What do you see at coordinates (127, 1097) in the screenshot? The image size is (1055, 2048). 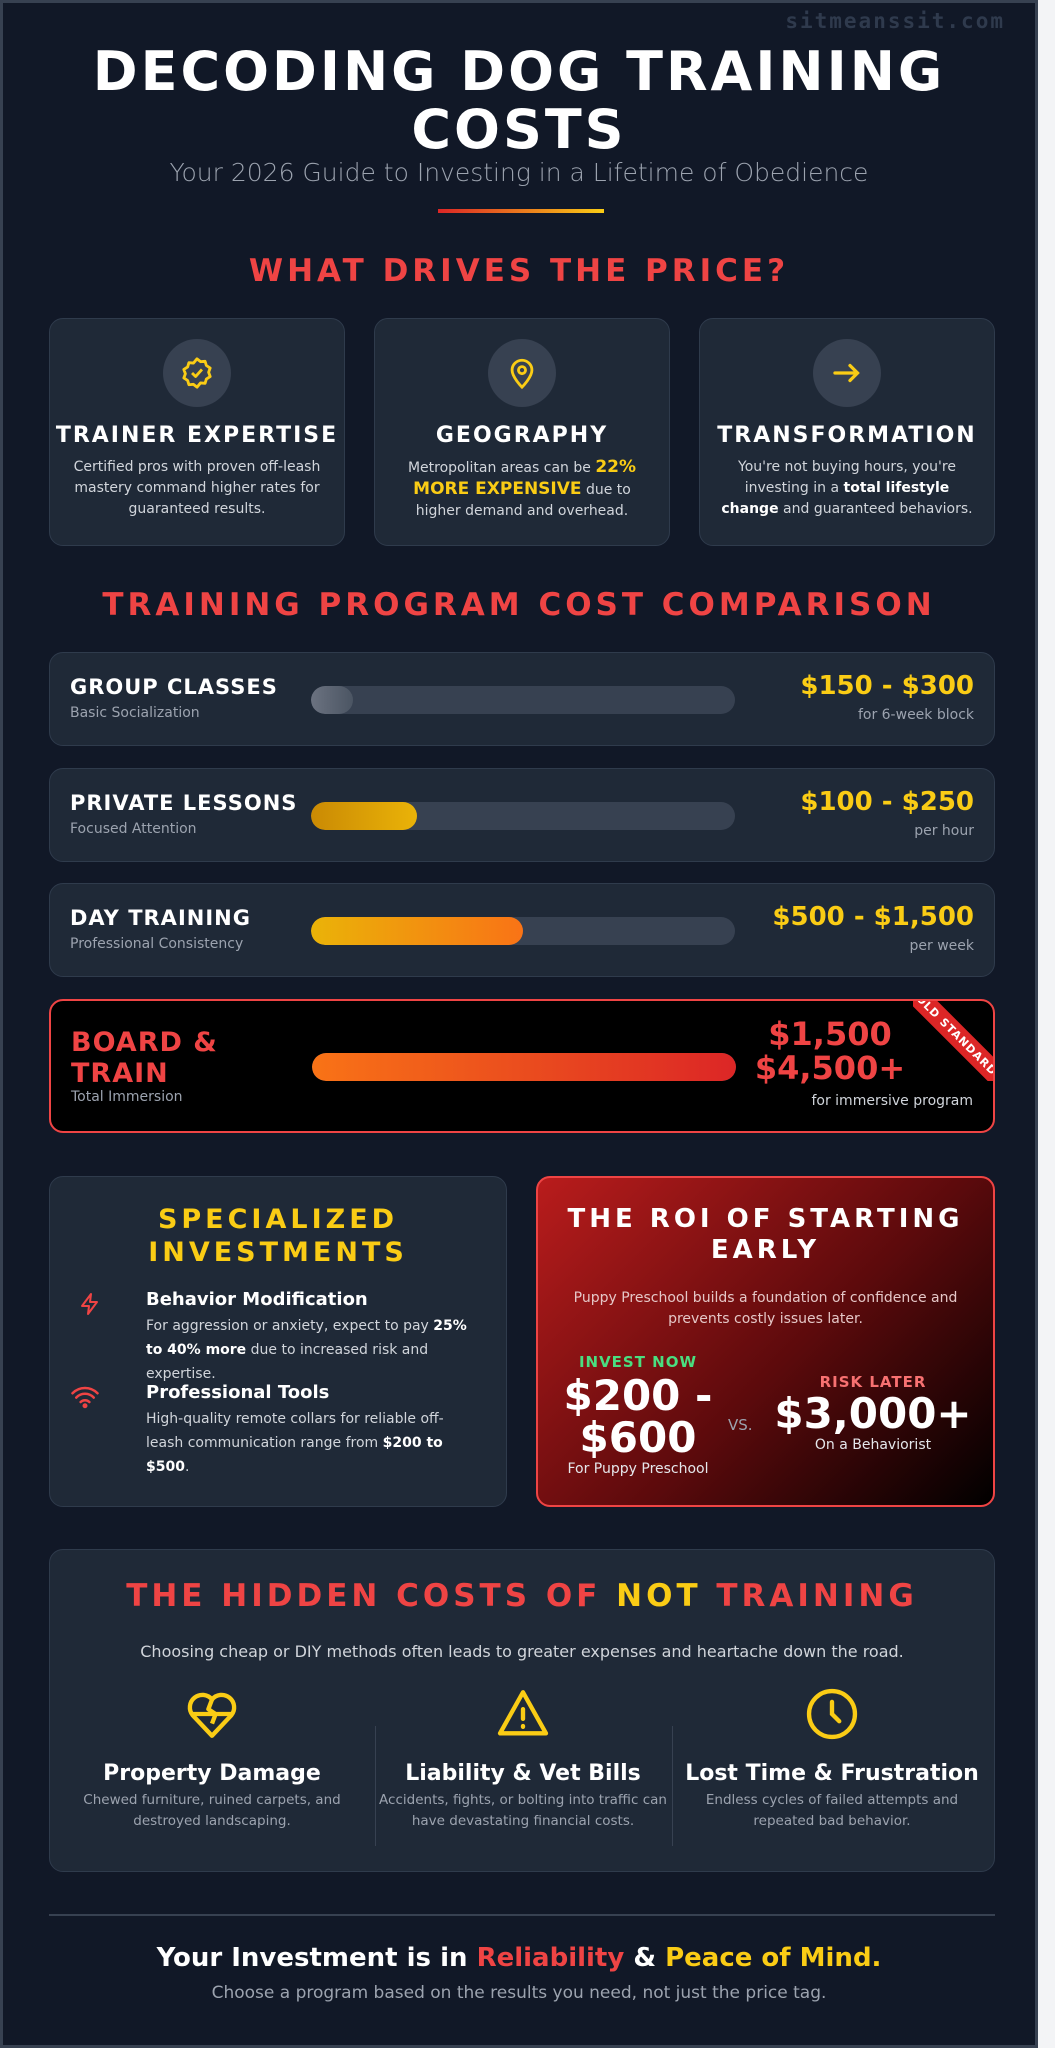 I see `program-subtitle: Total Immersion` at bounding box center [127, 1097].